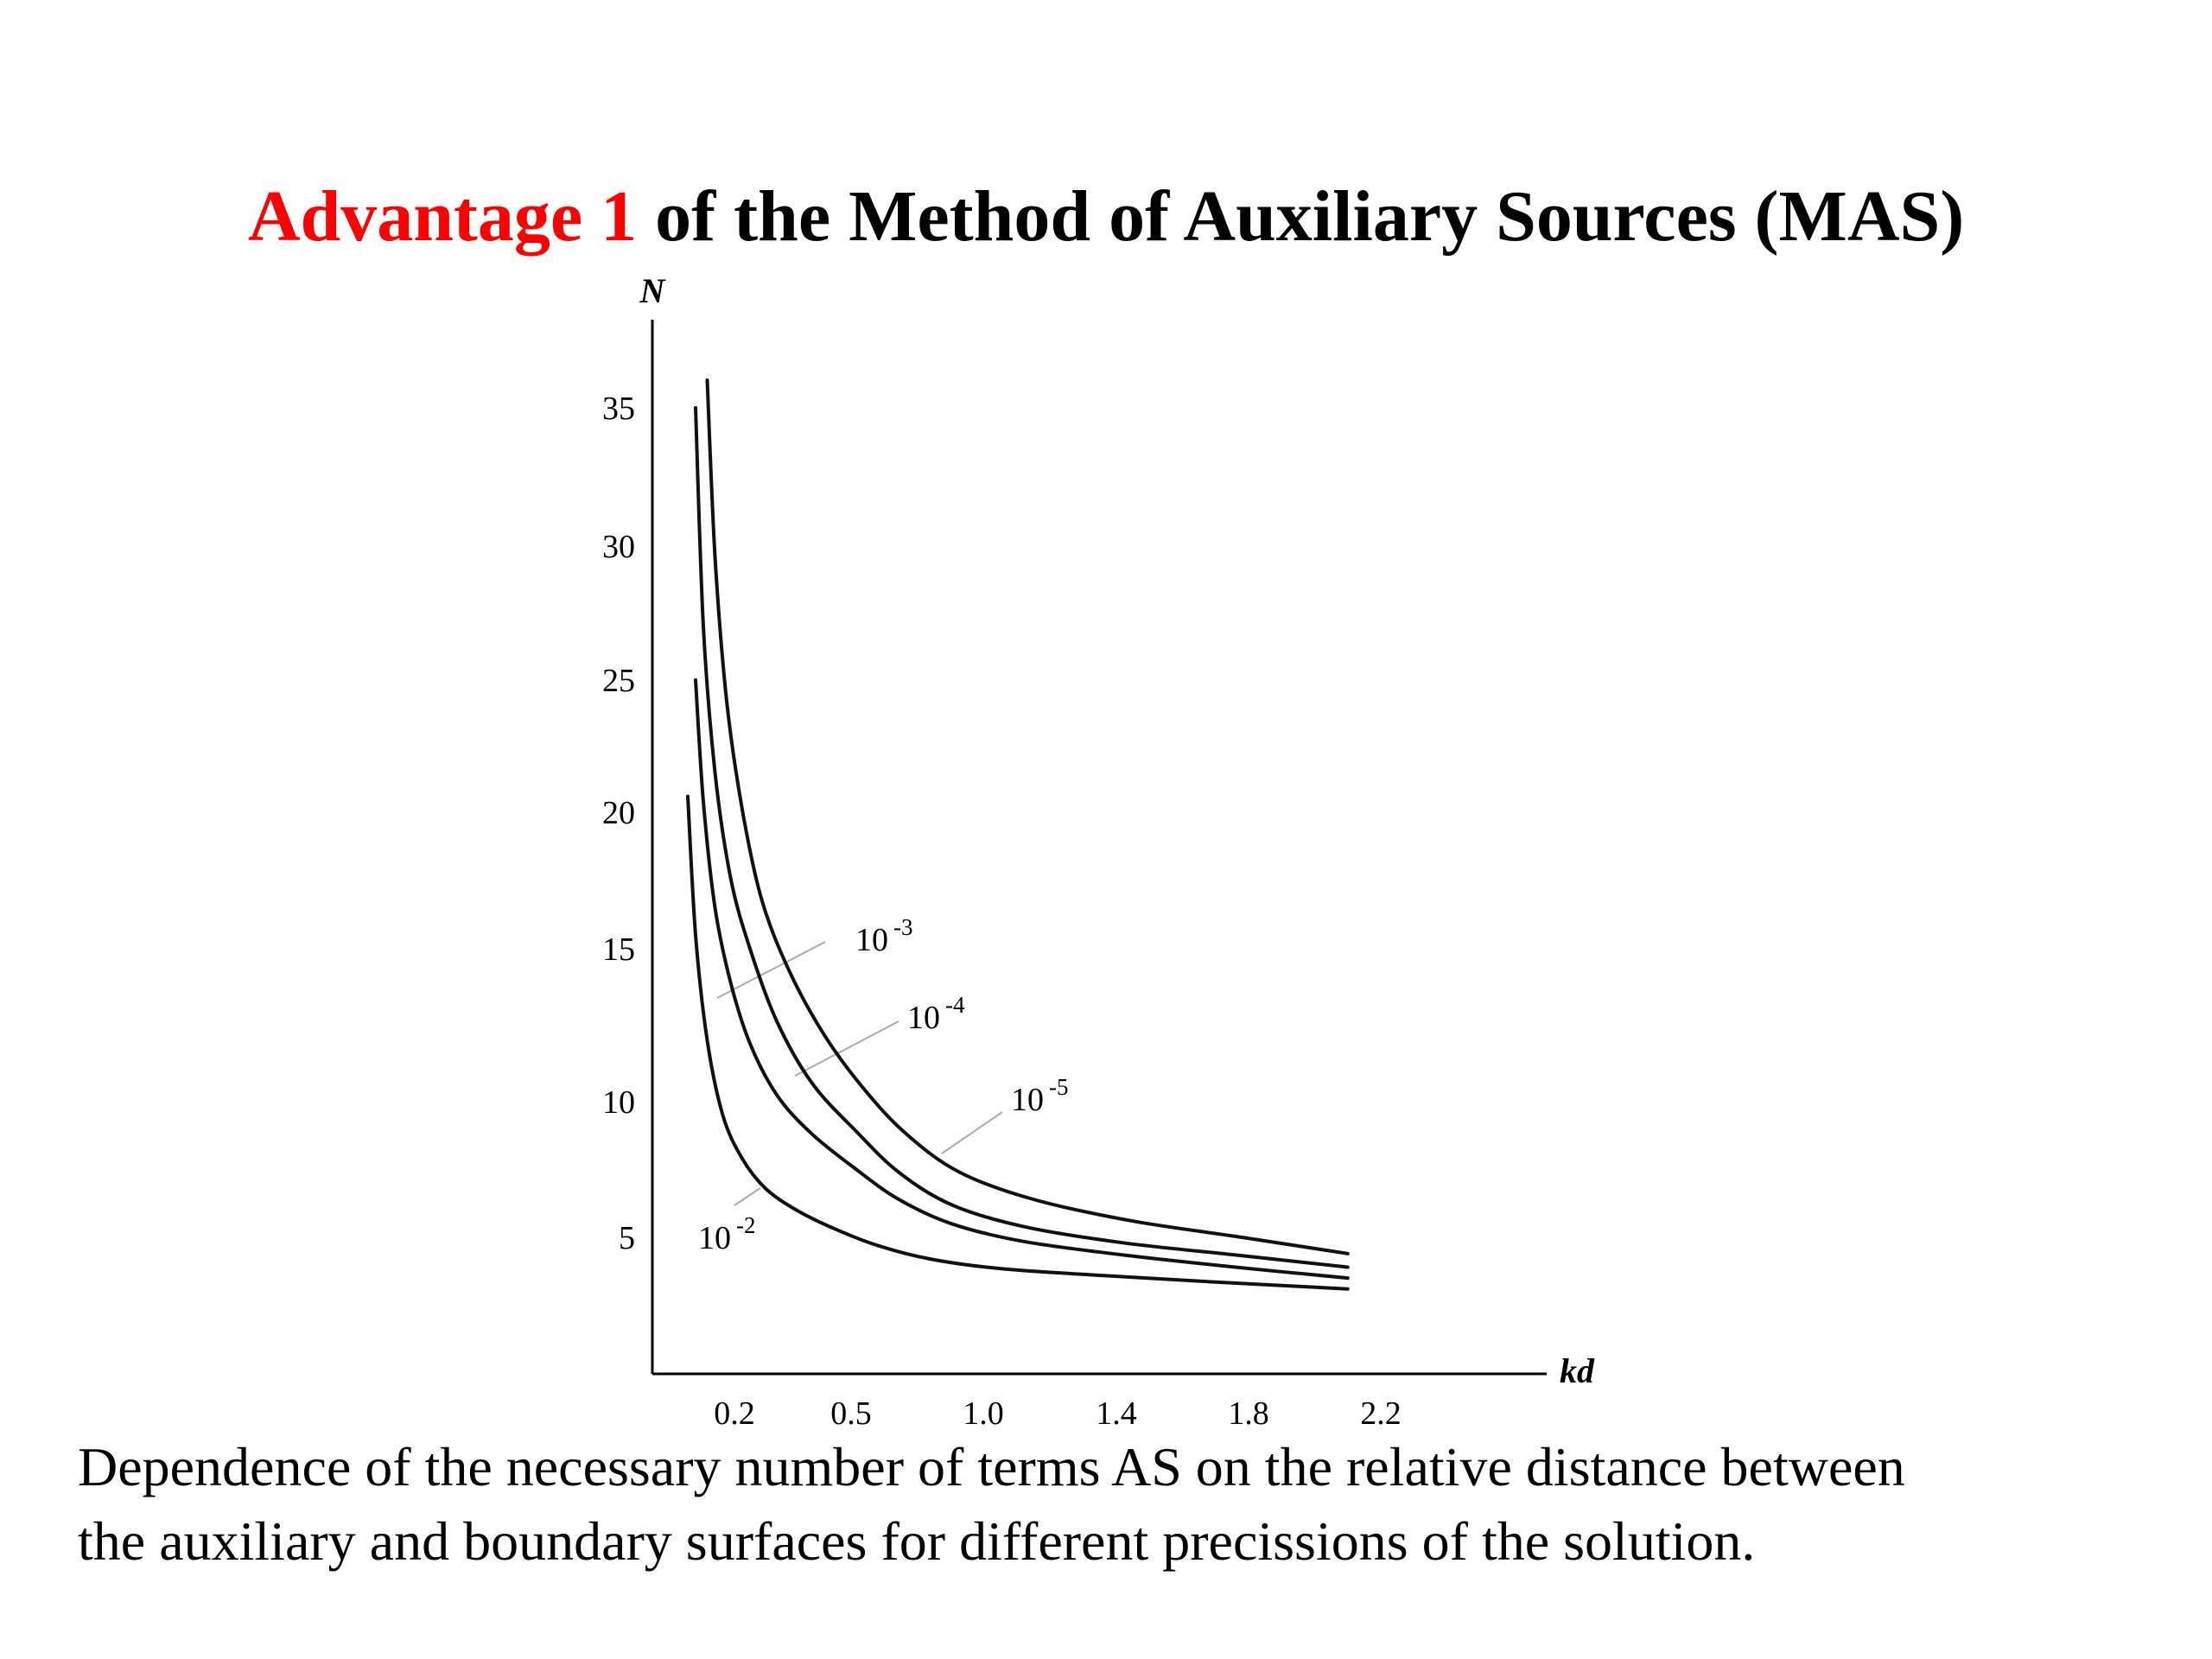 This screenshot has height=1659, width=2212. I want to click on x-tick-label: 0.2, so click(734, 1413).